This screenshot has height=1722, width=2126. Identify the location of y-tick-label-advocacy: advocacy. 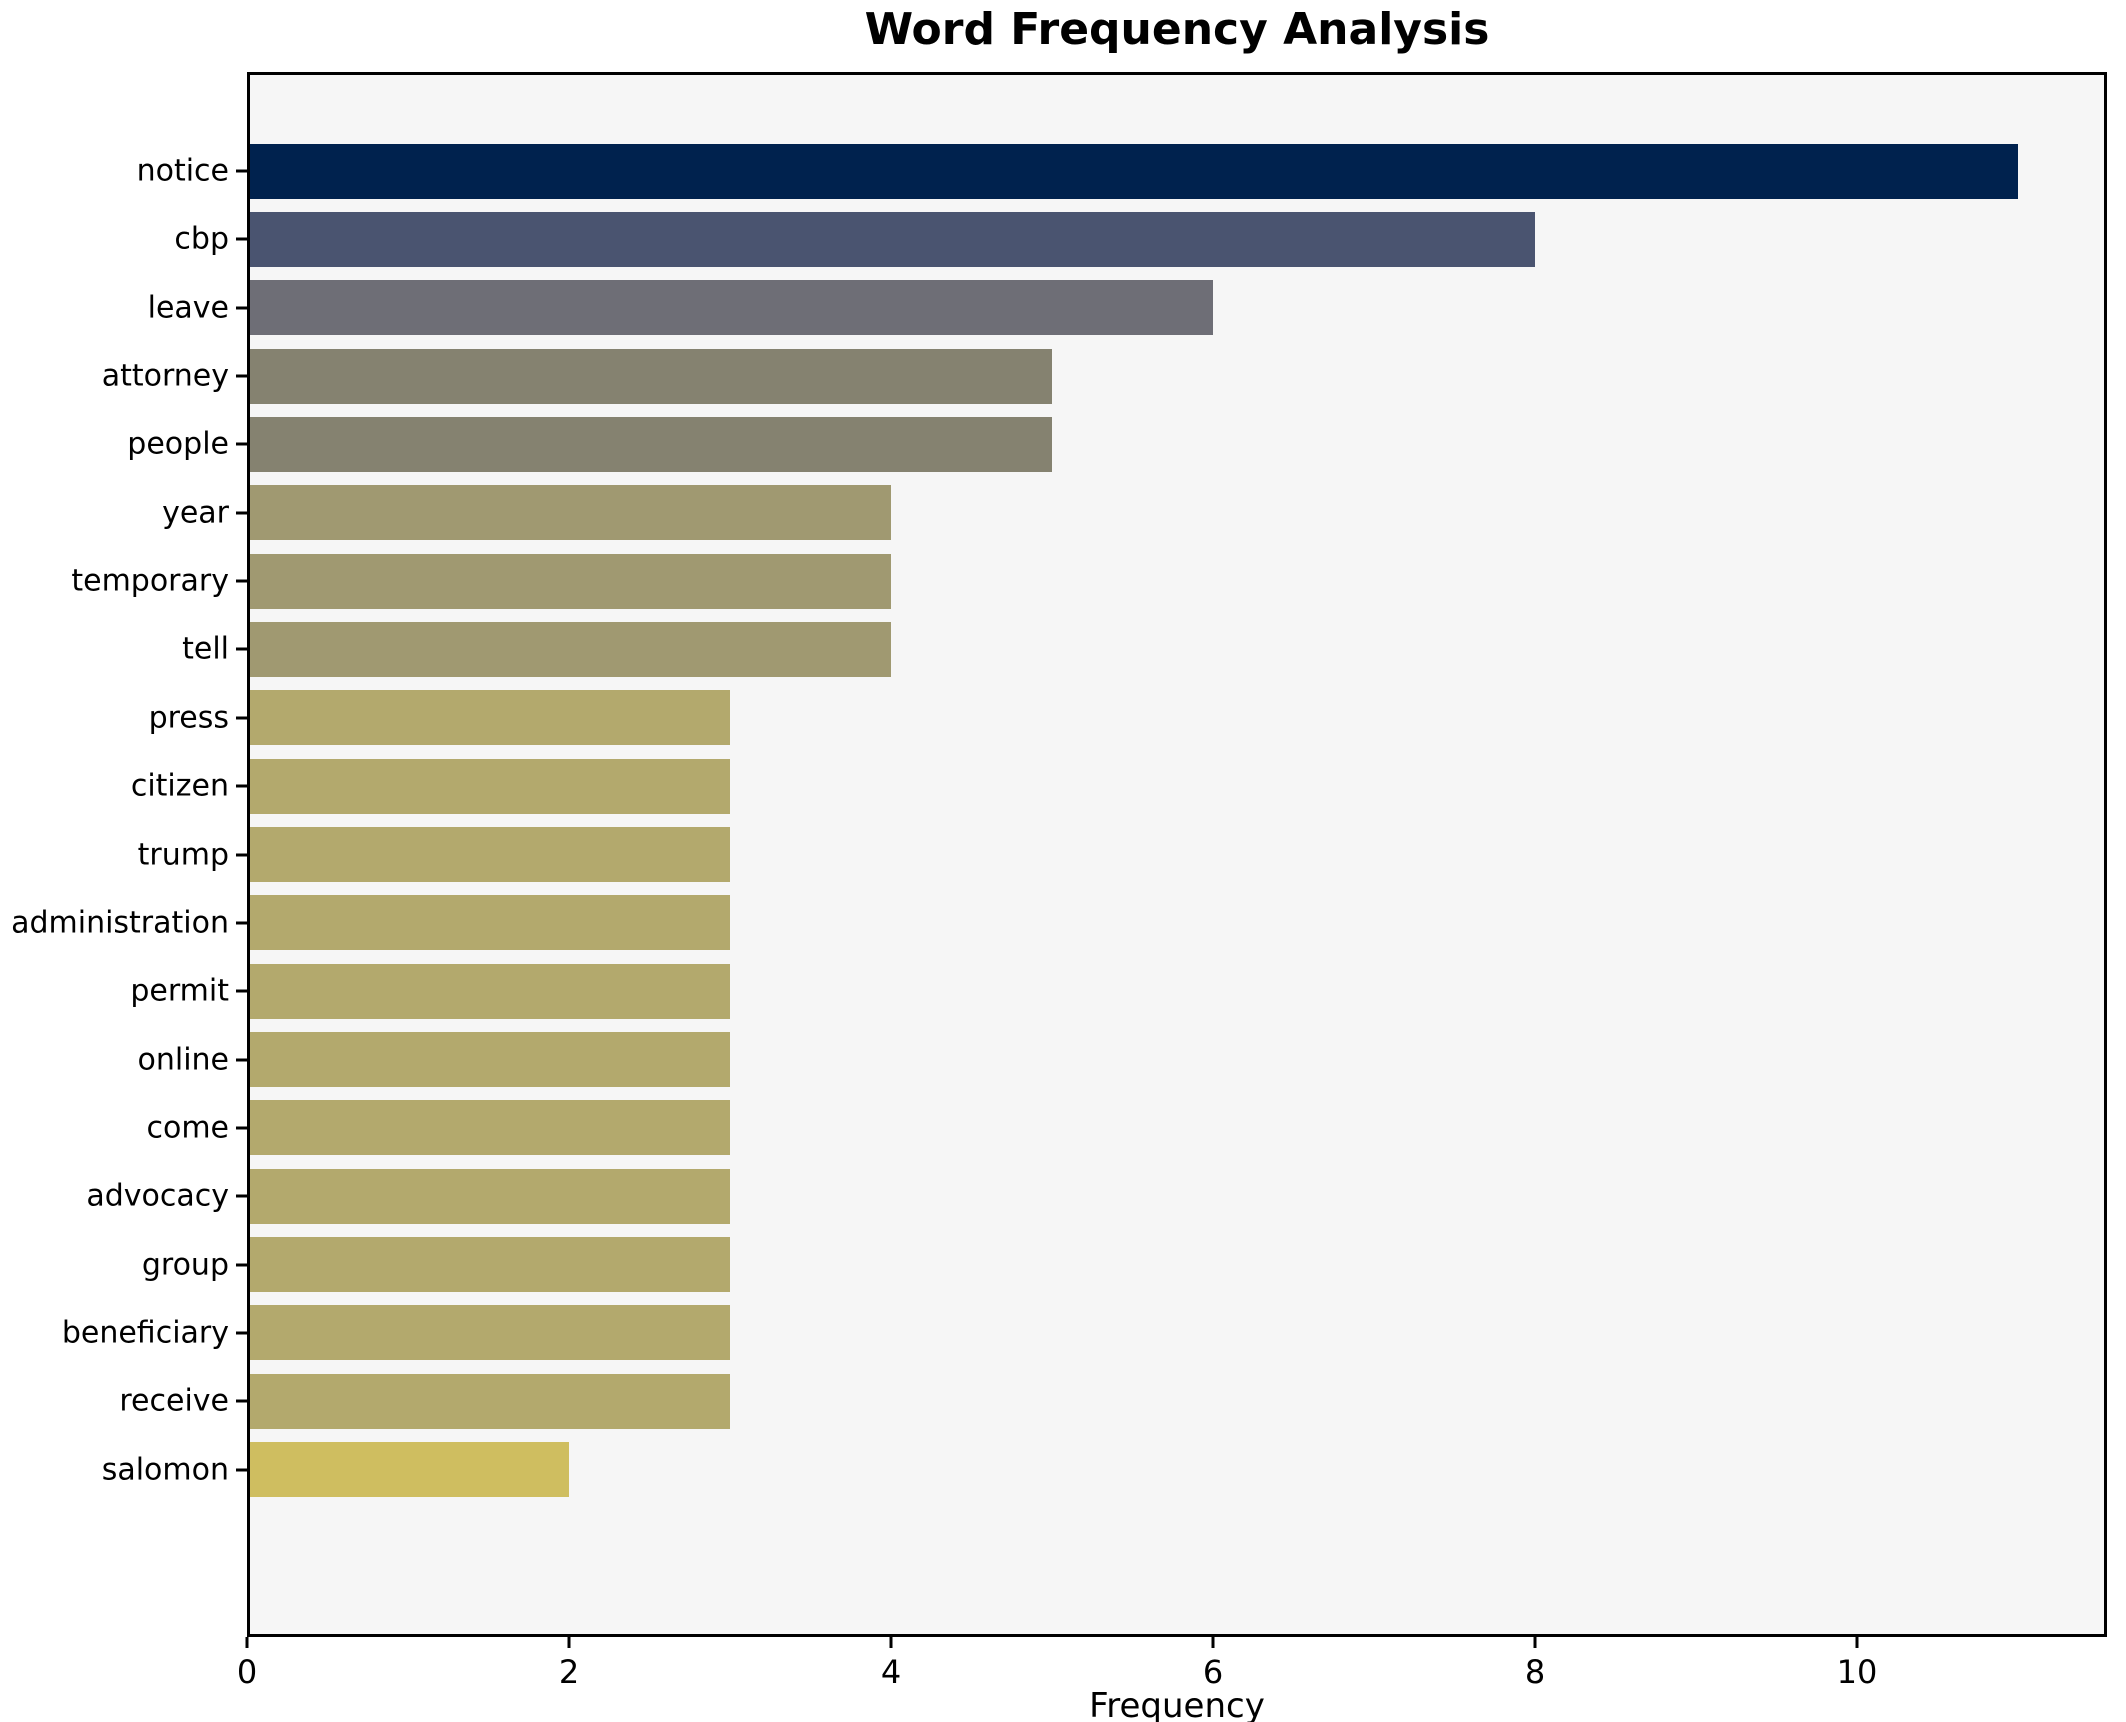
(157, 1196).